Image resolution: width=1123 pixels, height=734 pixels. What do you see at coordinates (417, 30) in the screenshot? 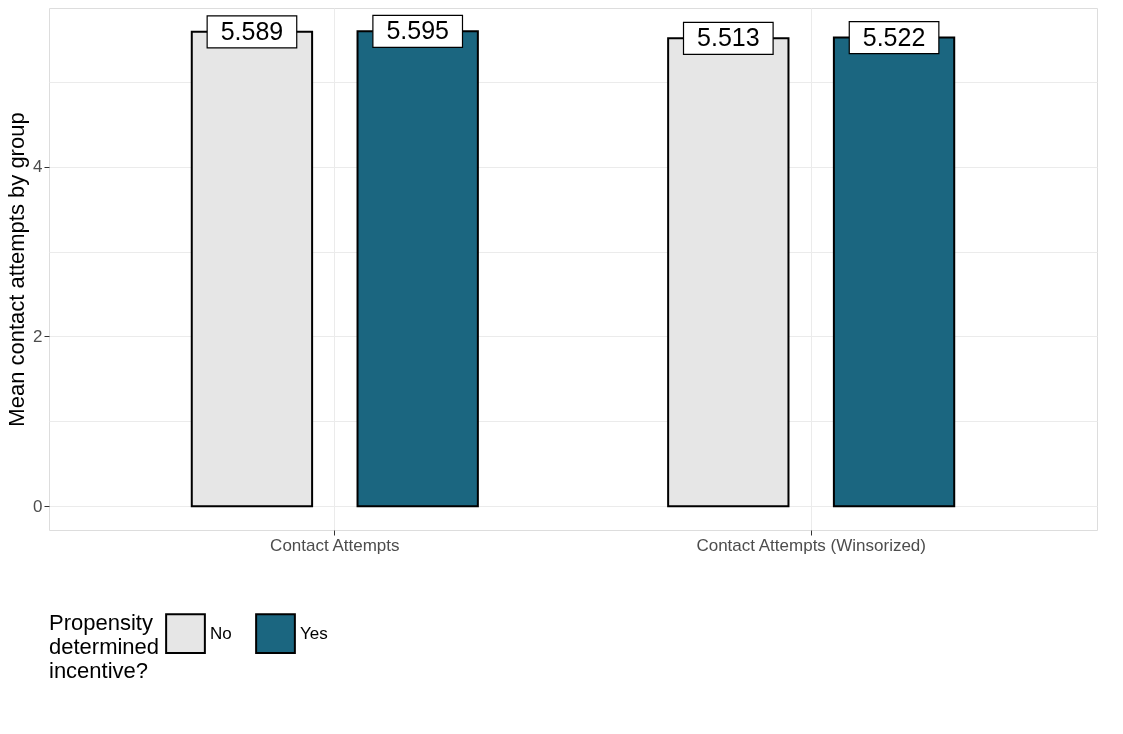
I see `data-label: 5.595` at bounding box center [417, 30].